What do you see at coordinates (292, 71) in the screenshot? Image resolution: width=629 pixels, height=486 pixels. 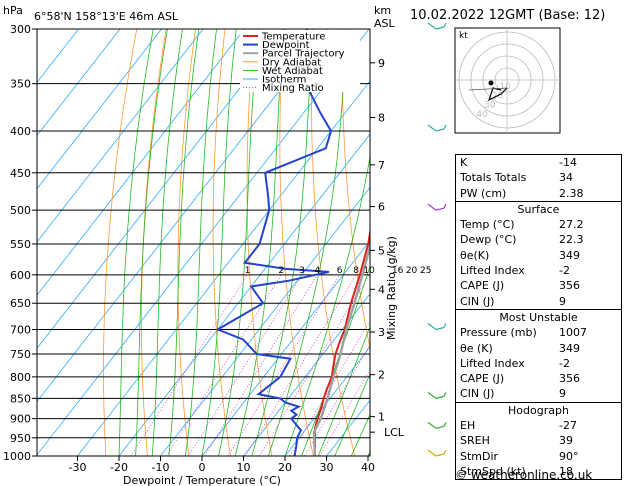 I see `legend-entry: Wet Adiabat` at bounding box center [292, 71].